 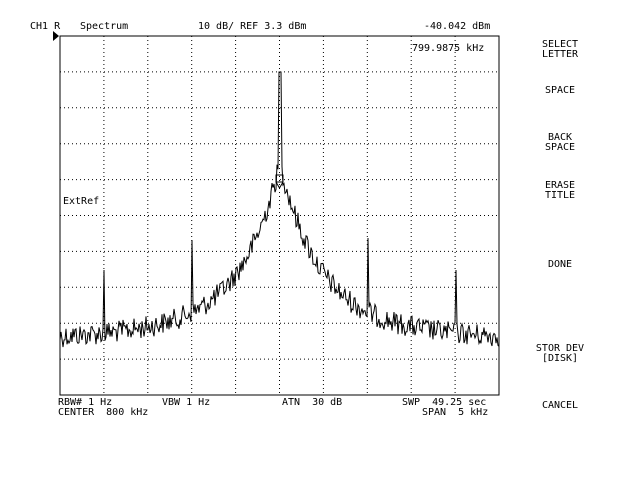 I want to click on softkey-label: DONE, so click(x=560, y=264).